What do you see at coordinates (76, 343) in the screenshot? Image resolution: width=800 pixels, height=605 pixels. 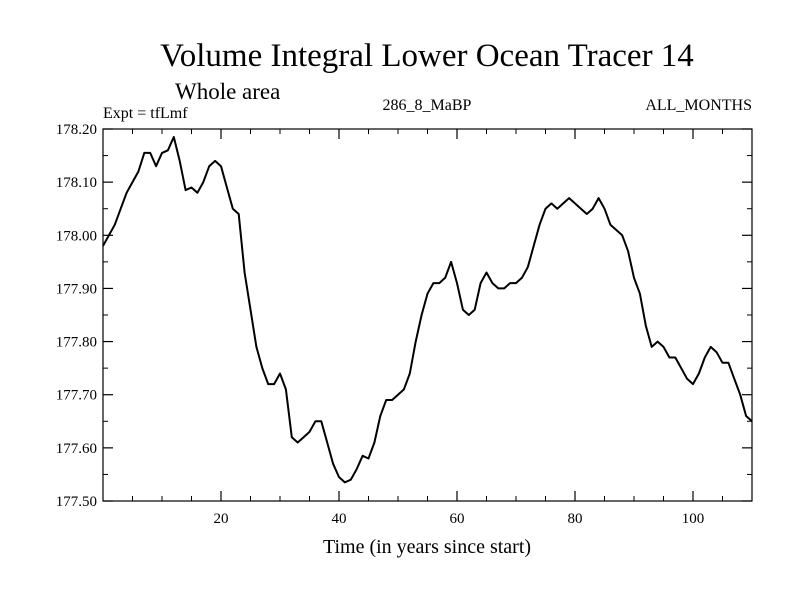 I see `y-tick-label: 177.80` at bounding box center [76, 343].